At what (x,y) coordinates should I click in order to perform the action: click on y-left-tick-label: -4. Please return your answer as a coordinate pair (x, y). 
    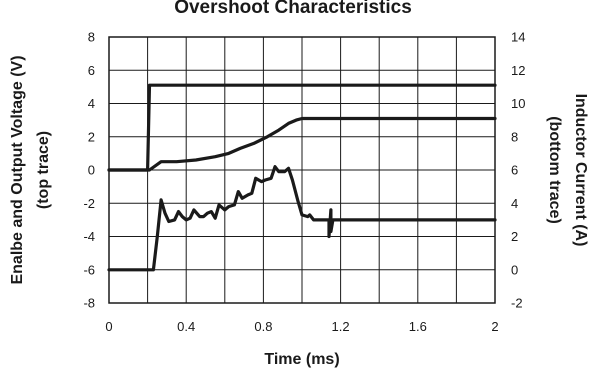
    Looking at the image, I should click on (89, 236).